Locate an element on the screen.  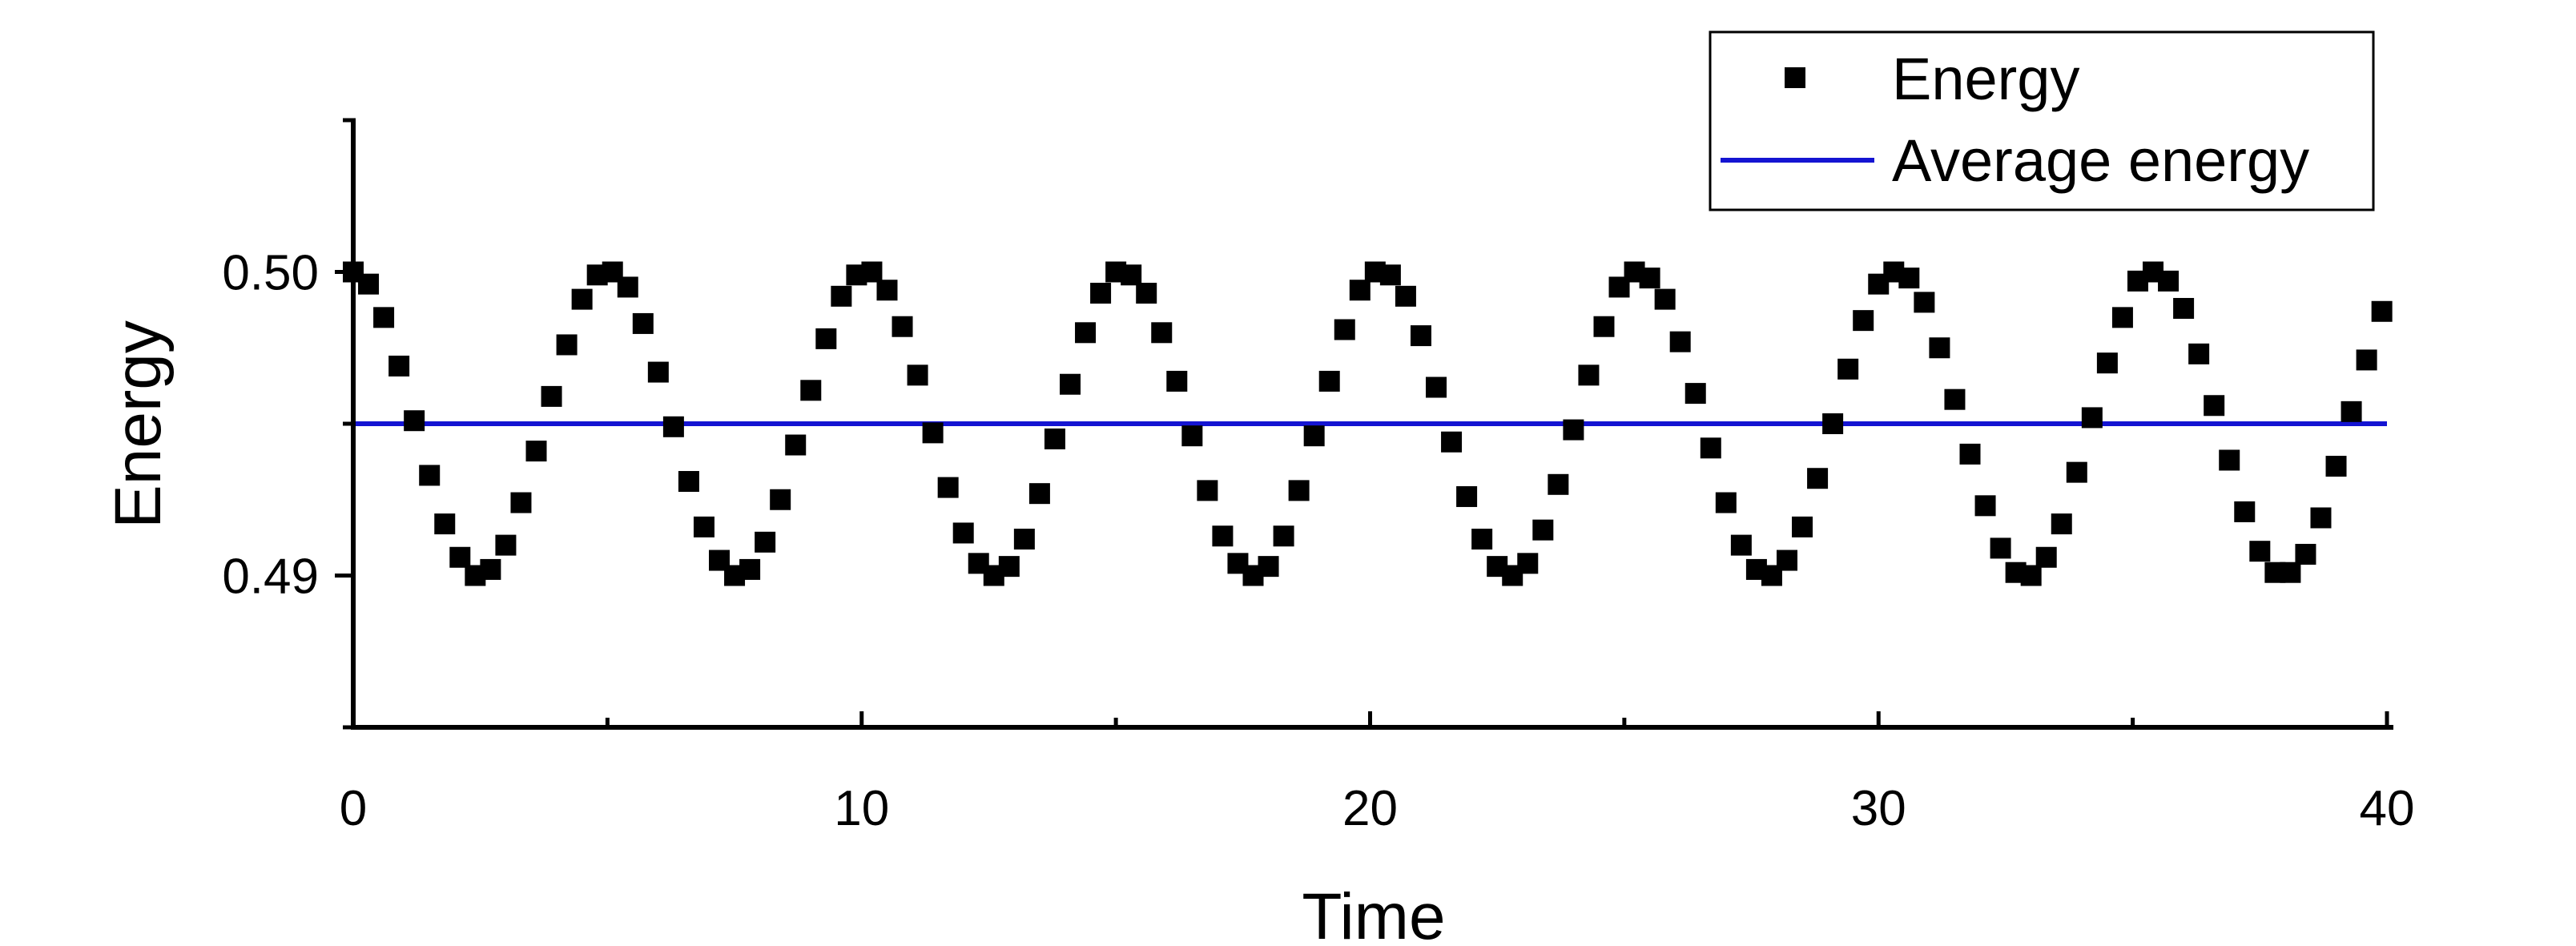
x-tick-label: 40 is located at coordinates (2387, 808).